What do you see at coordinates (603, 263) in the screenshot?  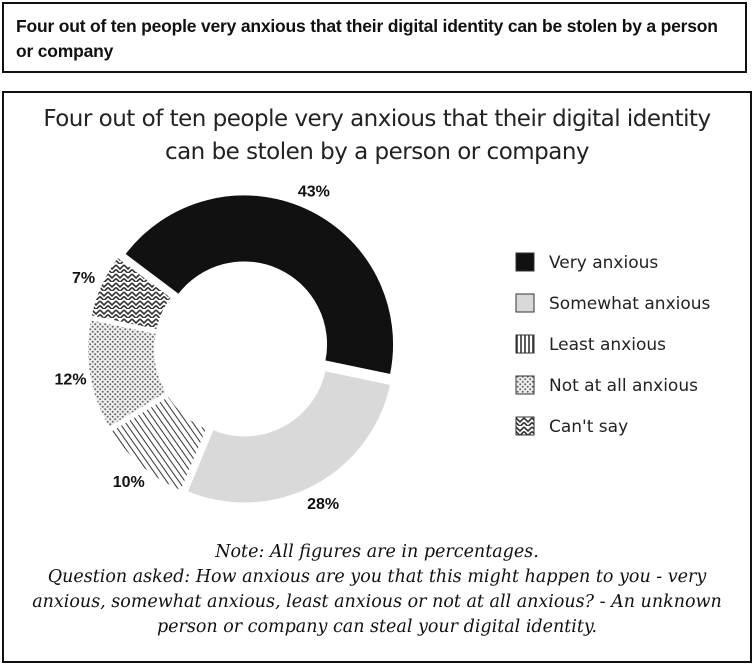 I see `legend-label-1: Very anxious` at bounding box center [603, 263].